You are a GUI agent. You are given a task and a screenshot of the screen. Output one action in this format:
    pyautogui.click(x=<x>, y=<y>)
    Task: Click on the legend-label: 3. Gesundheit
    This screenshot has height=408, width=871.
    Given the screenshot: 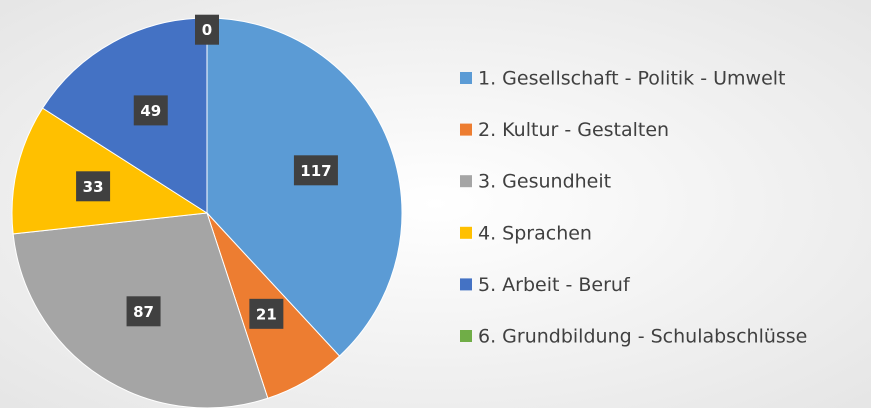 What is the action you would take?
    pyautogui.click(x=544, y=182)
    